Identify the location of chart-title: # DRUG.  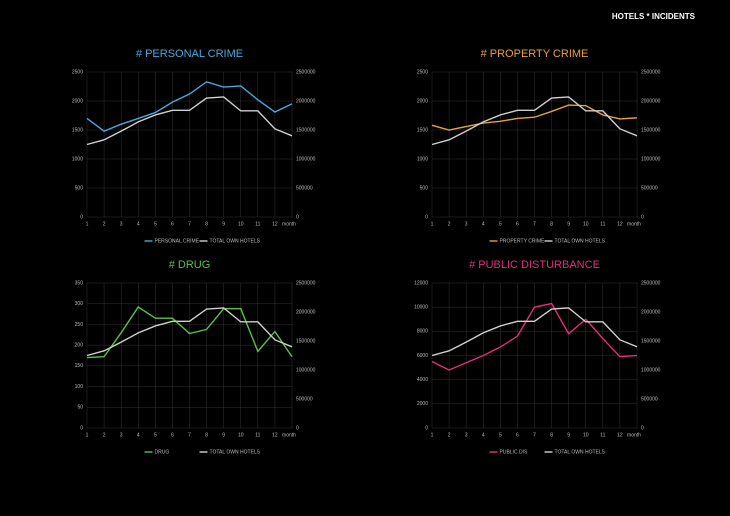
(190, 265).